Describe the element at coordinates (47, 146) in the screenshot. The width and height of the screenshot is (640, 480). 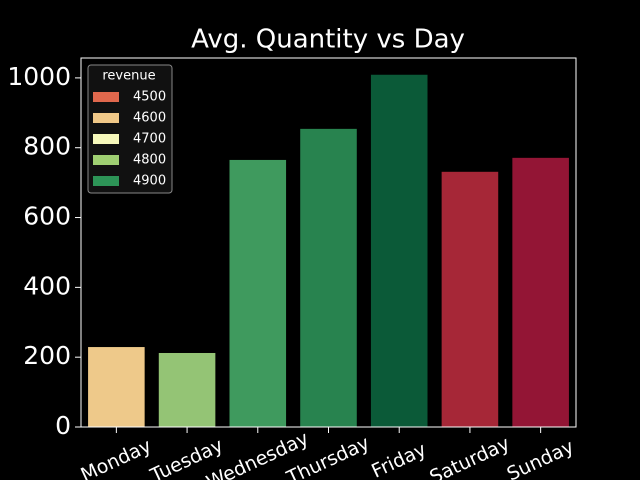
I see `y-tick-label: 800` at that location.